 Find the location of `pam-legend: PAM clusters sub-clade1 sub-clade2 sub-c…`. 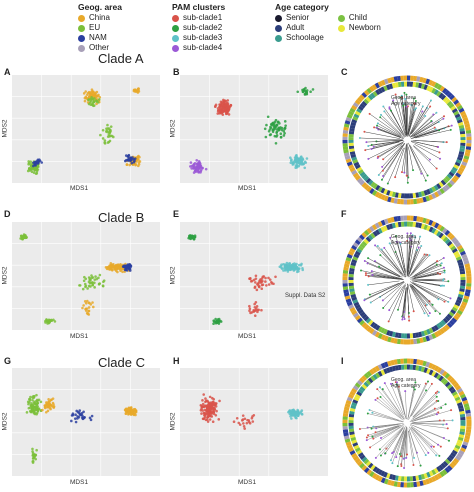

pam-legend: PAM clusters sub-clade1 sub-clade2 sub-c… is located at coordinates (198, 27).